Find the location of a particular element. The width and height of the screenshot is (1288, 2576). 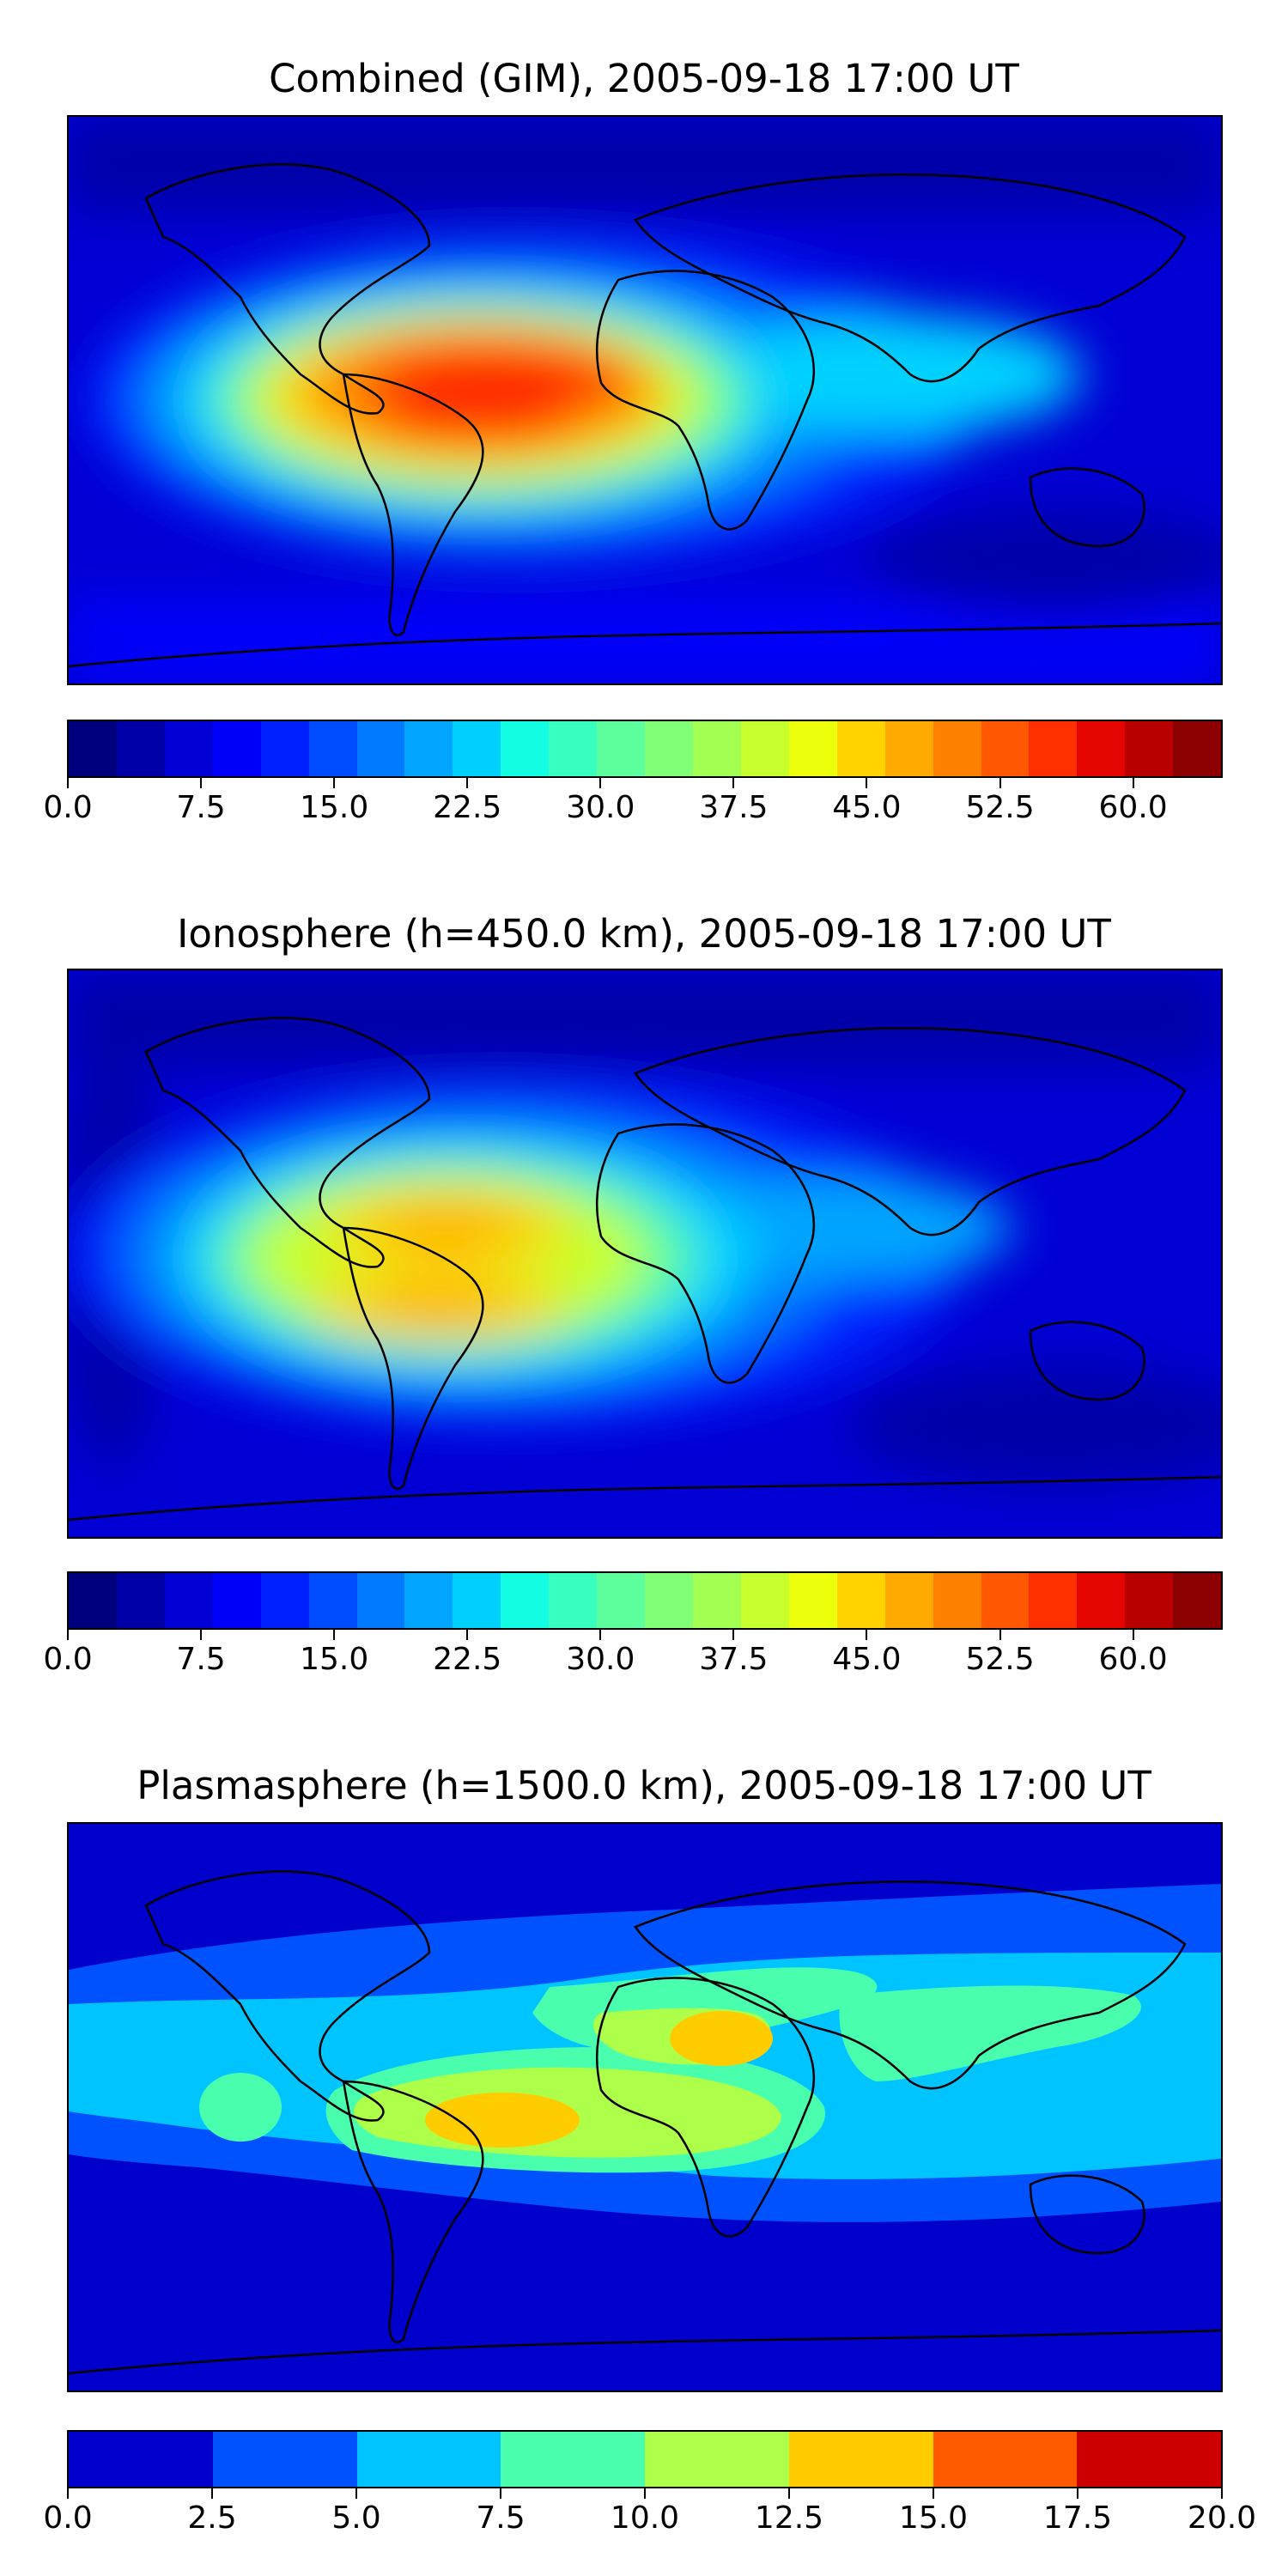

panel-2-colorbar is located at coordinates (645, 1601).